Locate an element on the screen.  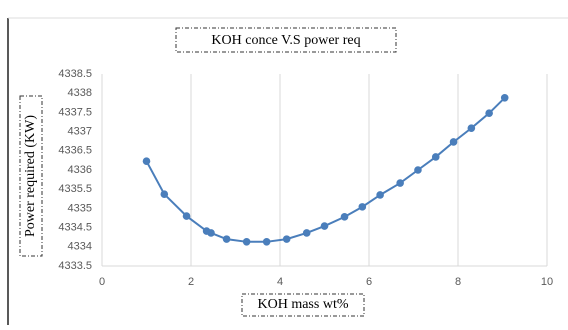
x-axis-label: KOH mass wt% is located at coordinates (303, 304).